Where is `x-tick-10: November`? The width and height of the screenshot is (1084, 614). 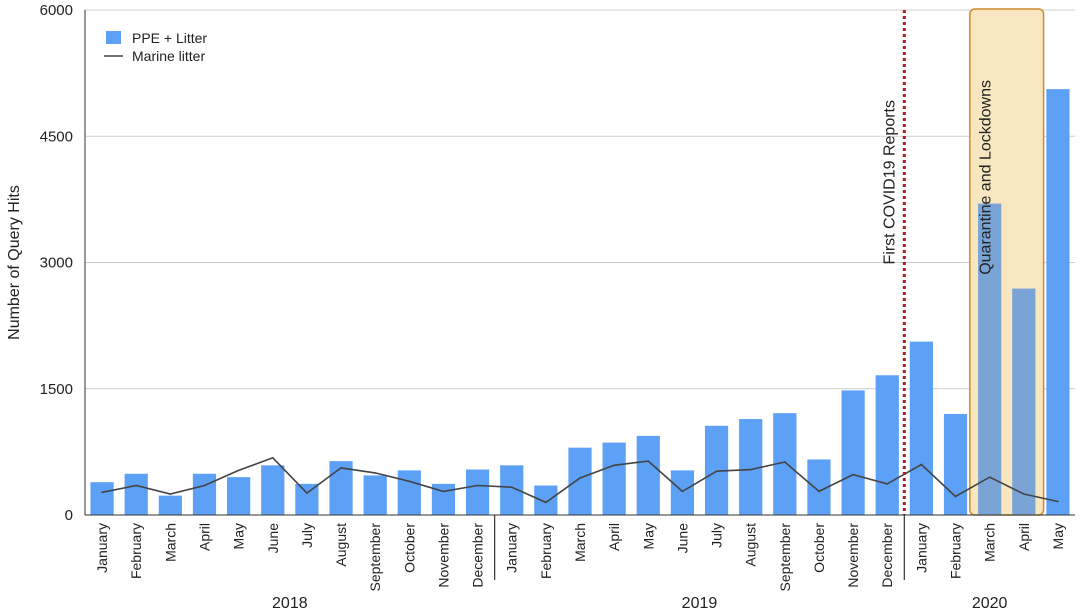
x-tick-10: November is located at coordinates (443, 555).